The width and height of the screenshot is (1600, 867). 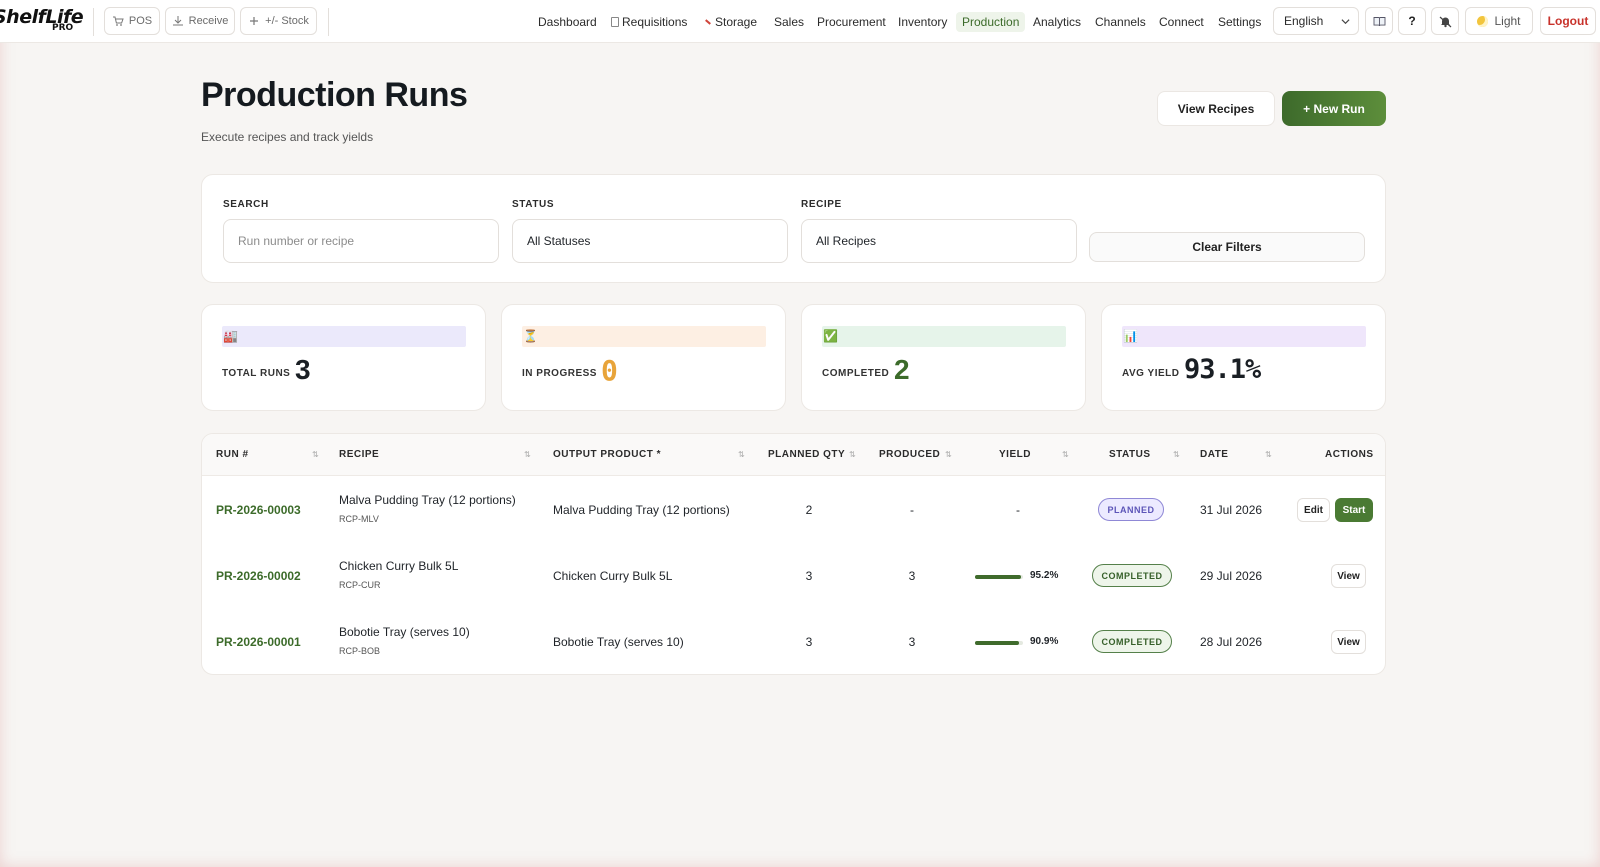 What do you see at coordinates (1227, 247) in the screenshot?
I see `clear-filters-button: Clear Filters` at bounding box center [1227, 247].